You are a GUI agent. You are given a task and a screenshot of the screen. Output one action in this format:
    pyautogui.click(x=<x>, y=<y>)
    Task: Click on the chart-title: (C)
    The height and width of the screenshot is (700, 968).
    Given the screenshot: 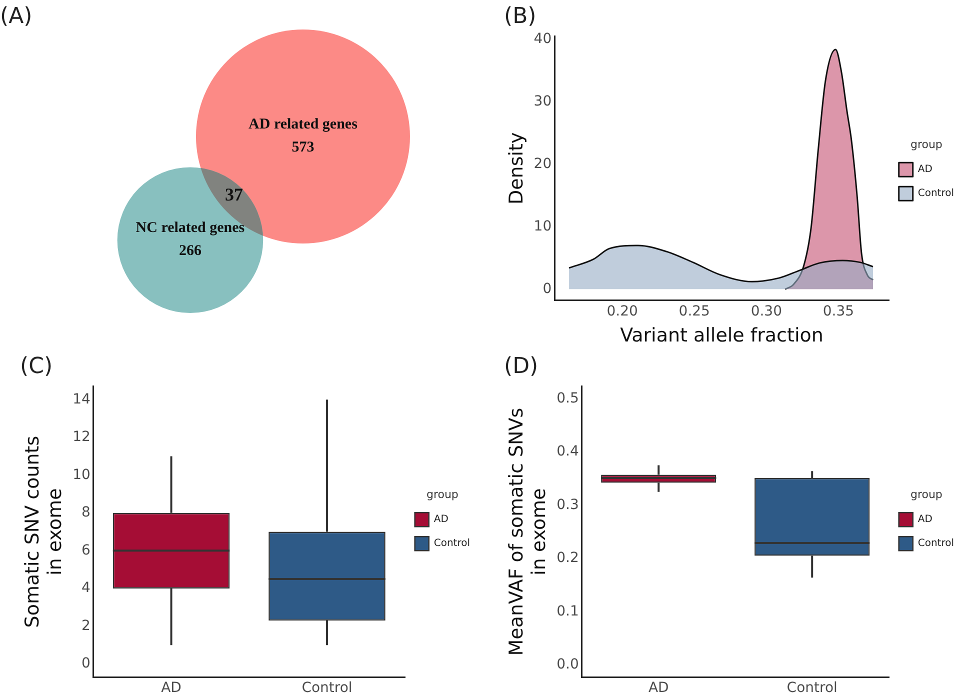 What is the action you would take?
    pyautogui.click(x=36, y=366)
    